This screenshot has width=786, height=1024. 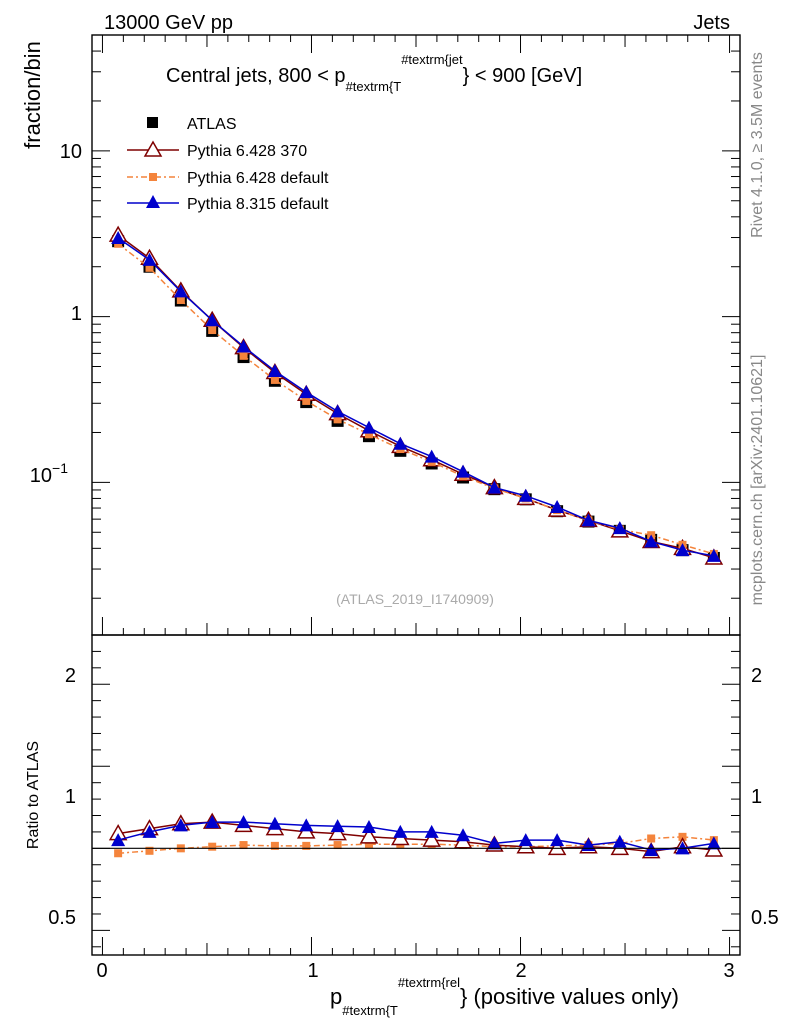 What do you see at coordinates (101, 971) in the screenshot?
I see `xtick-label-0: 0` at bounding box center [101, 971].